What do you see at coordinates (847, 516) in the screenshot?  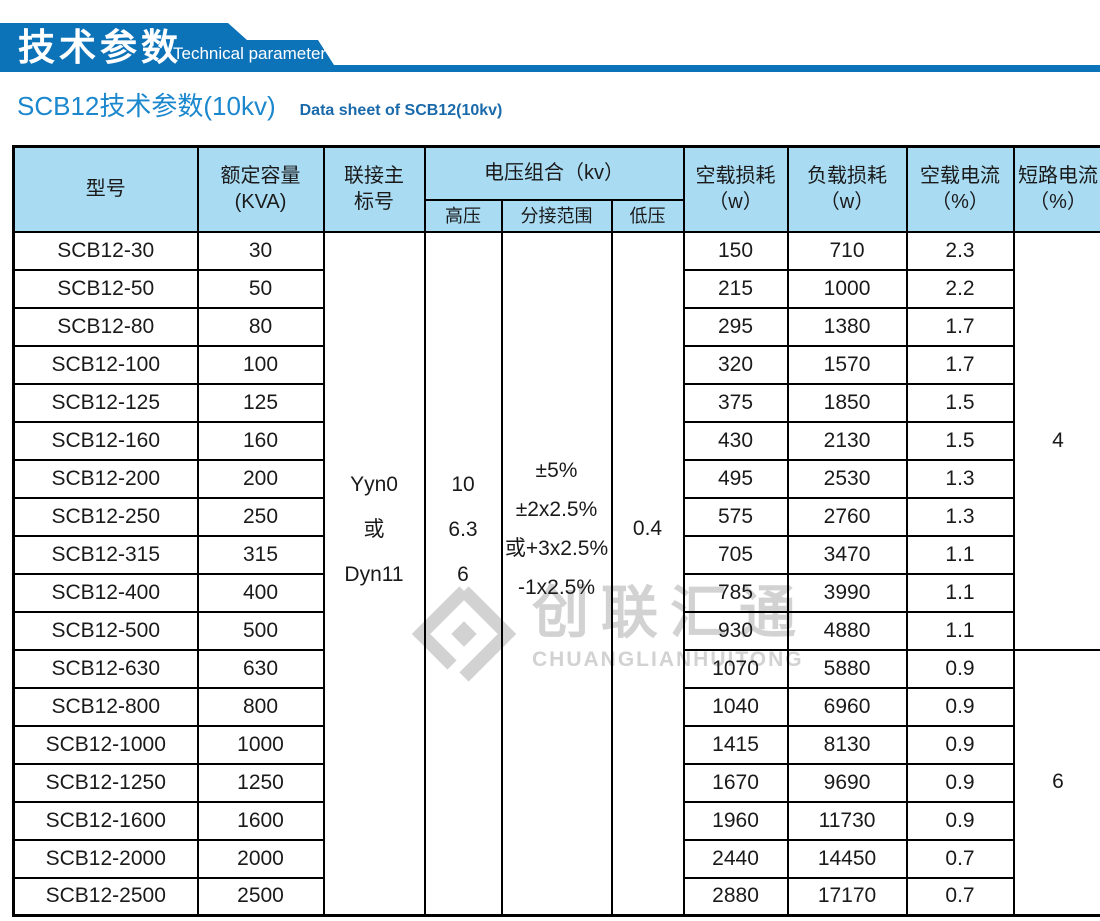 I see `load-loss-cell: 2760` at bounding box center [847, 516].